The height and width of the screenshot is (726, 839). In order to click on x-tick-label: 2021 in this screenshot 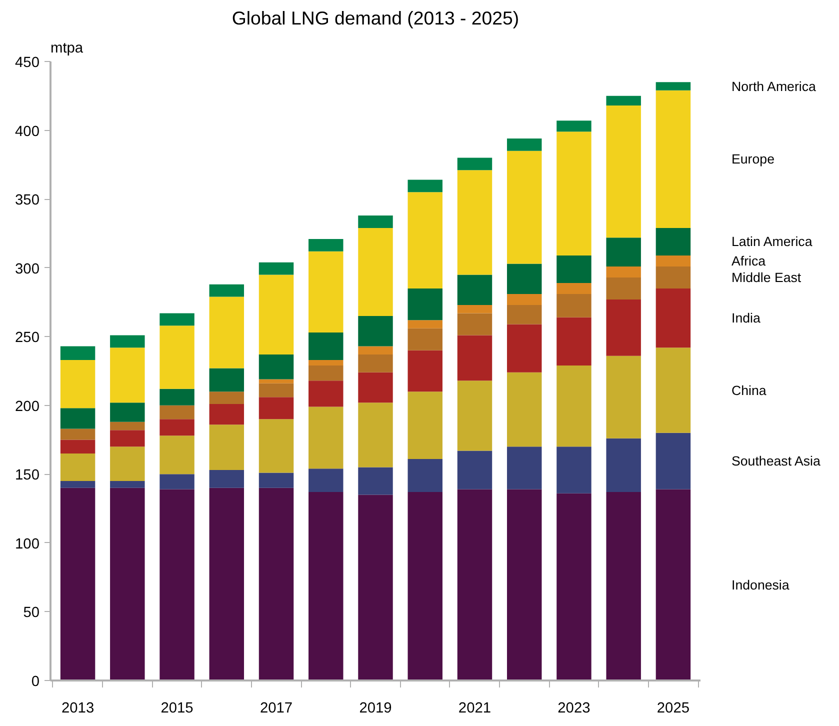, I will do `click(475, 708)`.